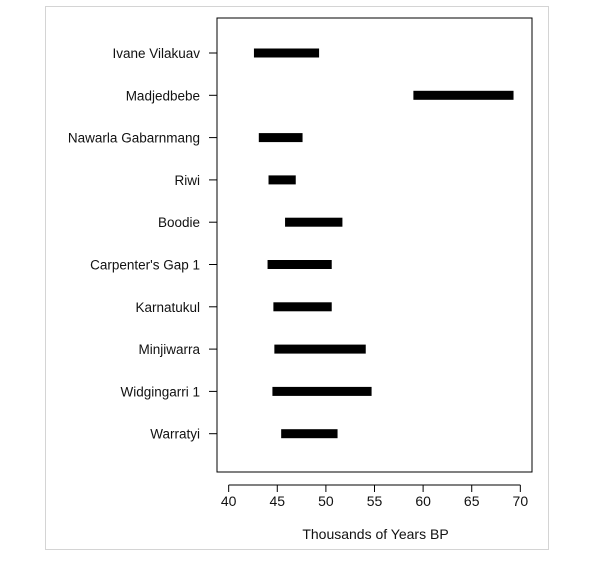 This screenshot has width=600, height=571. What do you see at coordinates (134, 138) in the screenshot?
I see `y-tick-label: Nawarla Gabarnmang` at bounding box center [134, 138].